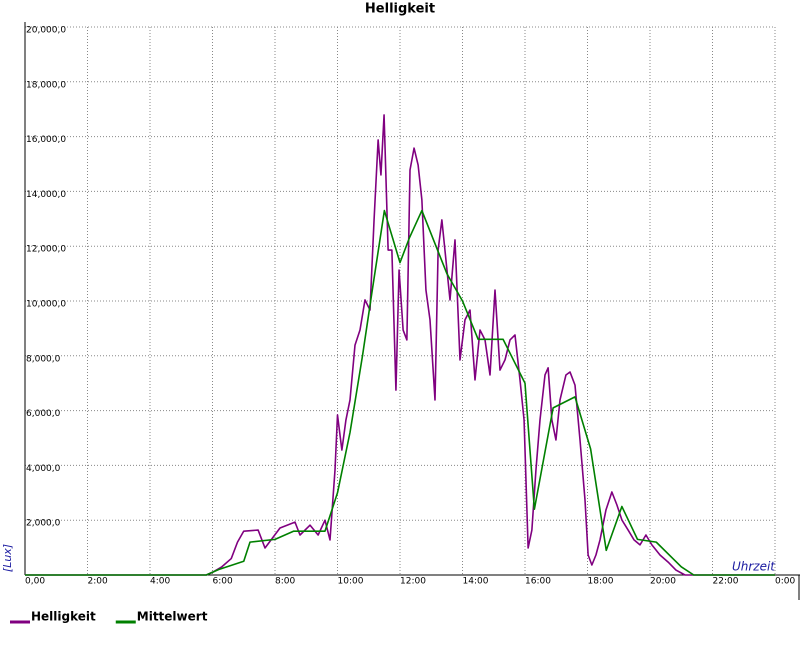 The width and height of the screenshot is (800, 654). What do you see at coordinates (43, 359) in the screenshot?
I see `y-tick-label: 8,000,0` at bounding box center [43, 359].